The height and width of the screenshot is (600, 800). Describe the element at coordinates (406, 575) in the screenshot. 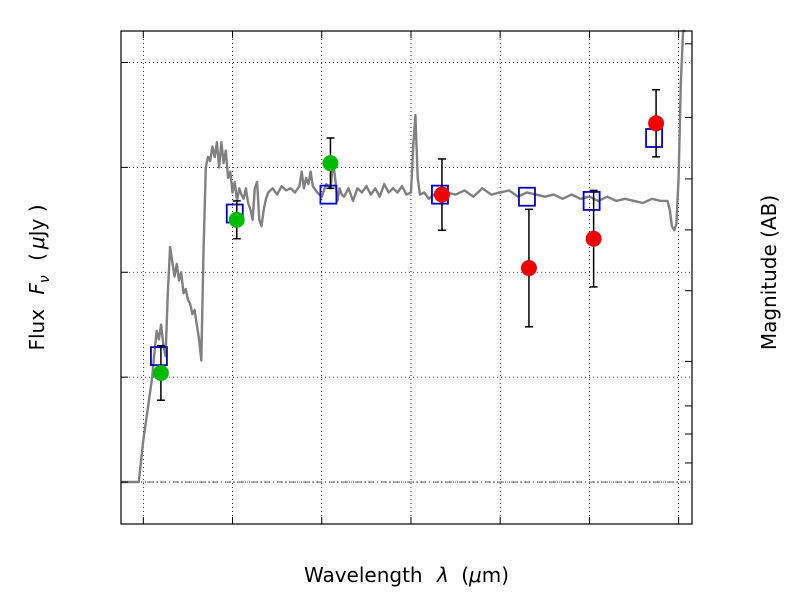

I see `x-axis-title: Wavelength λ (μm)` at that location.